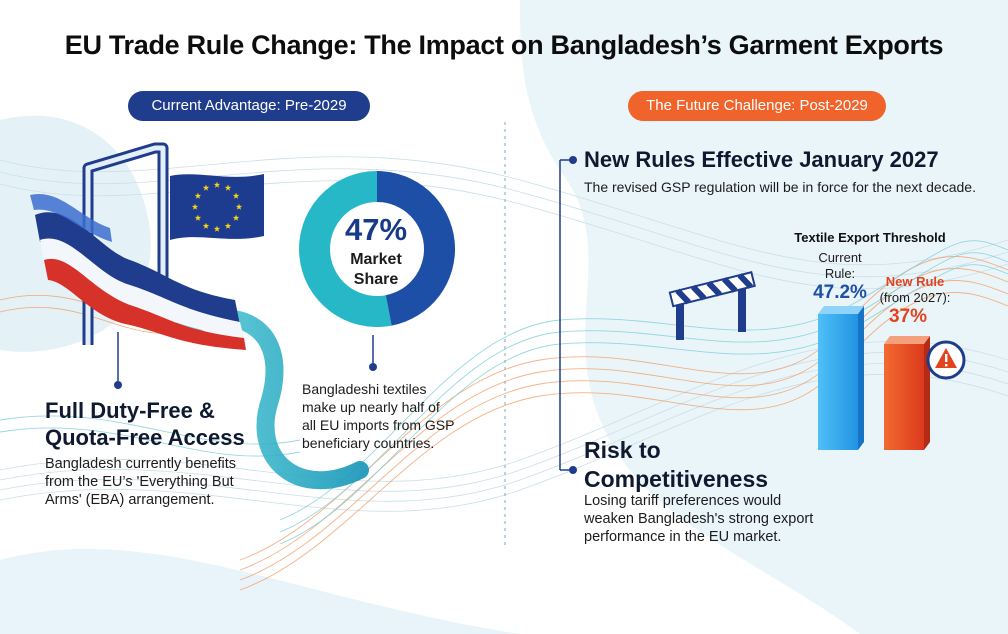 This screenshot has height=634, width=1008. What do you see at coordinates (676, 479) in the screenshot?
I see `risk-heading-line2: Competitiveness` at bounding box center [676, 479].